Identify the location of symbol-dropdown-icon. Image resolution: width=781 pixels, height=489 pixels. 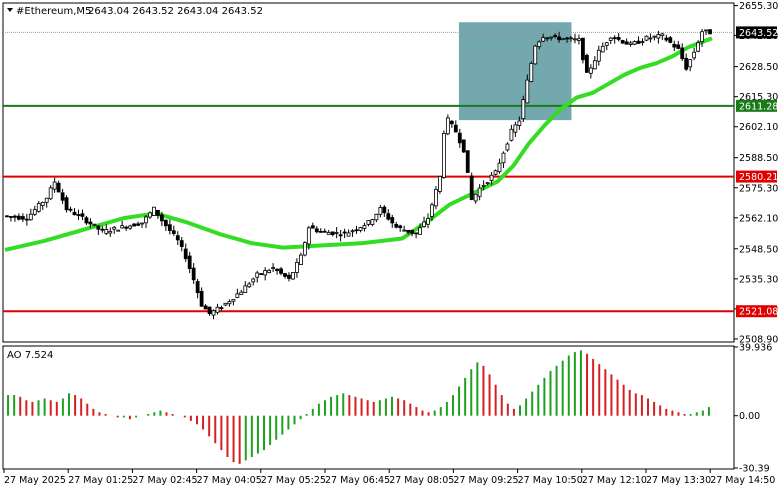
(10, 10).